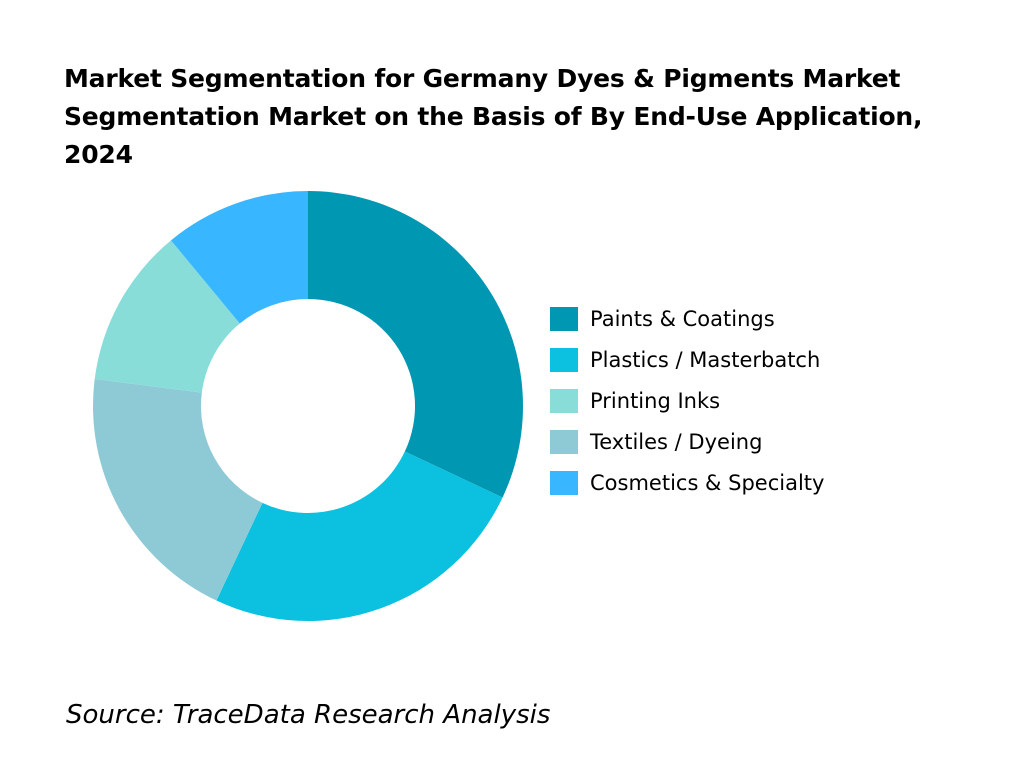 This screenshot has width=1024, height=768. I want to click on legend-label: Cosmetics & Specialty, so click(707, 482).